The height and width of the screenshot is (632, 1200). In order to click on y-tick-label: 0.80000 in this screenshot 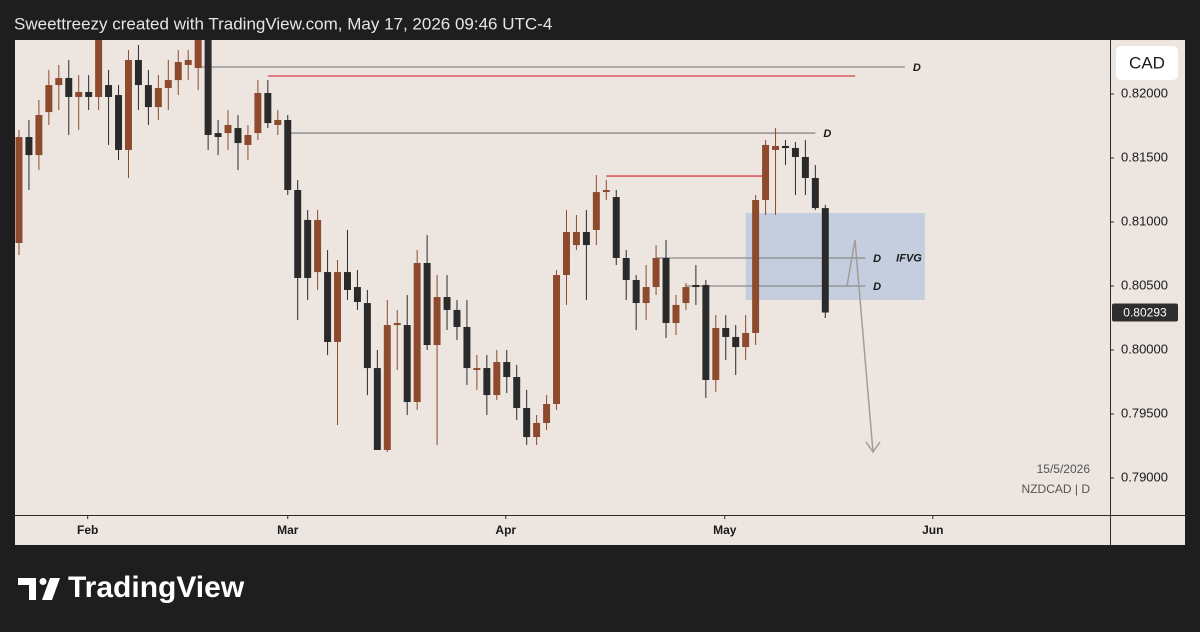, I will do `click(1144, 348)`.